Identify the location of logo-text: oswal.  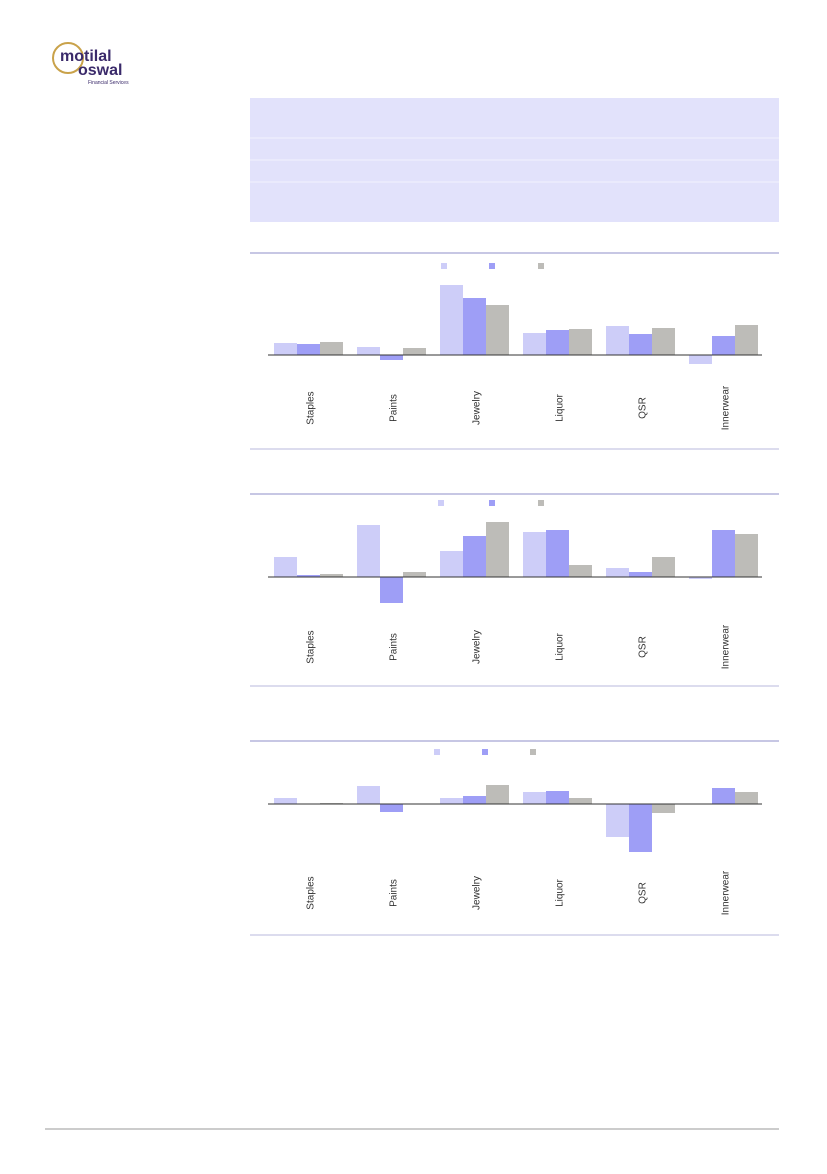
(100, 70).